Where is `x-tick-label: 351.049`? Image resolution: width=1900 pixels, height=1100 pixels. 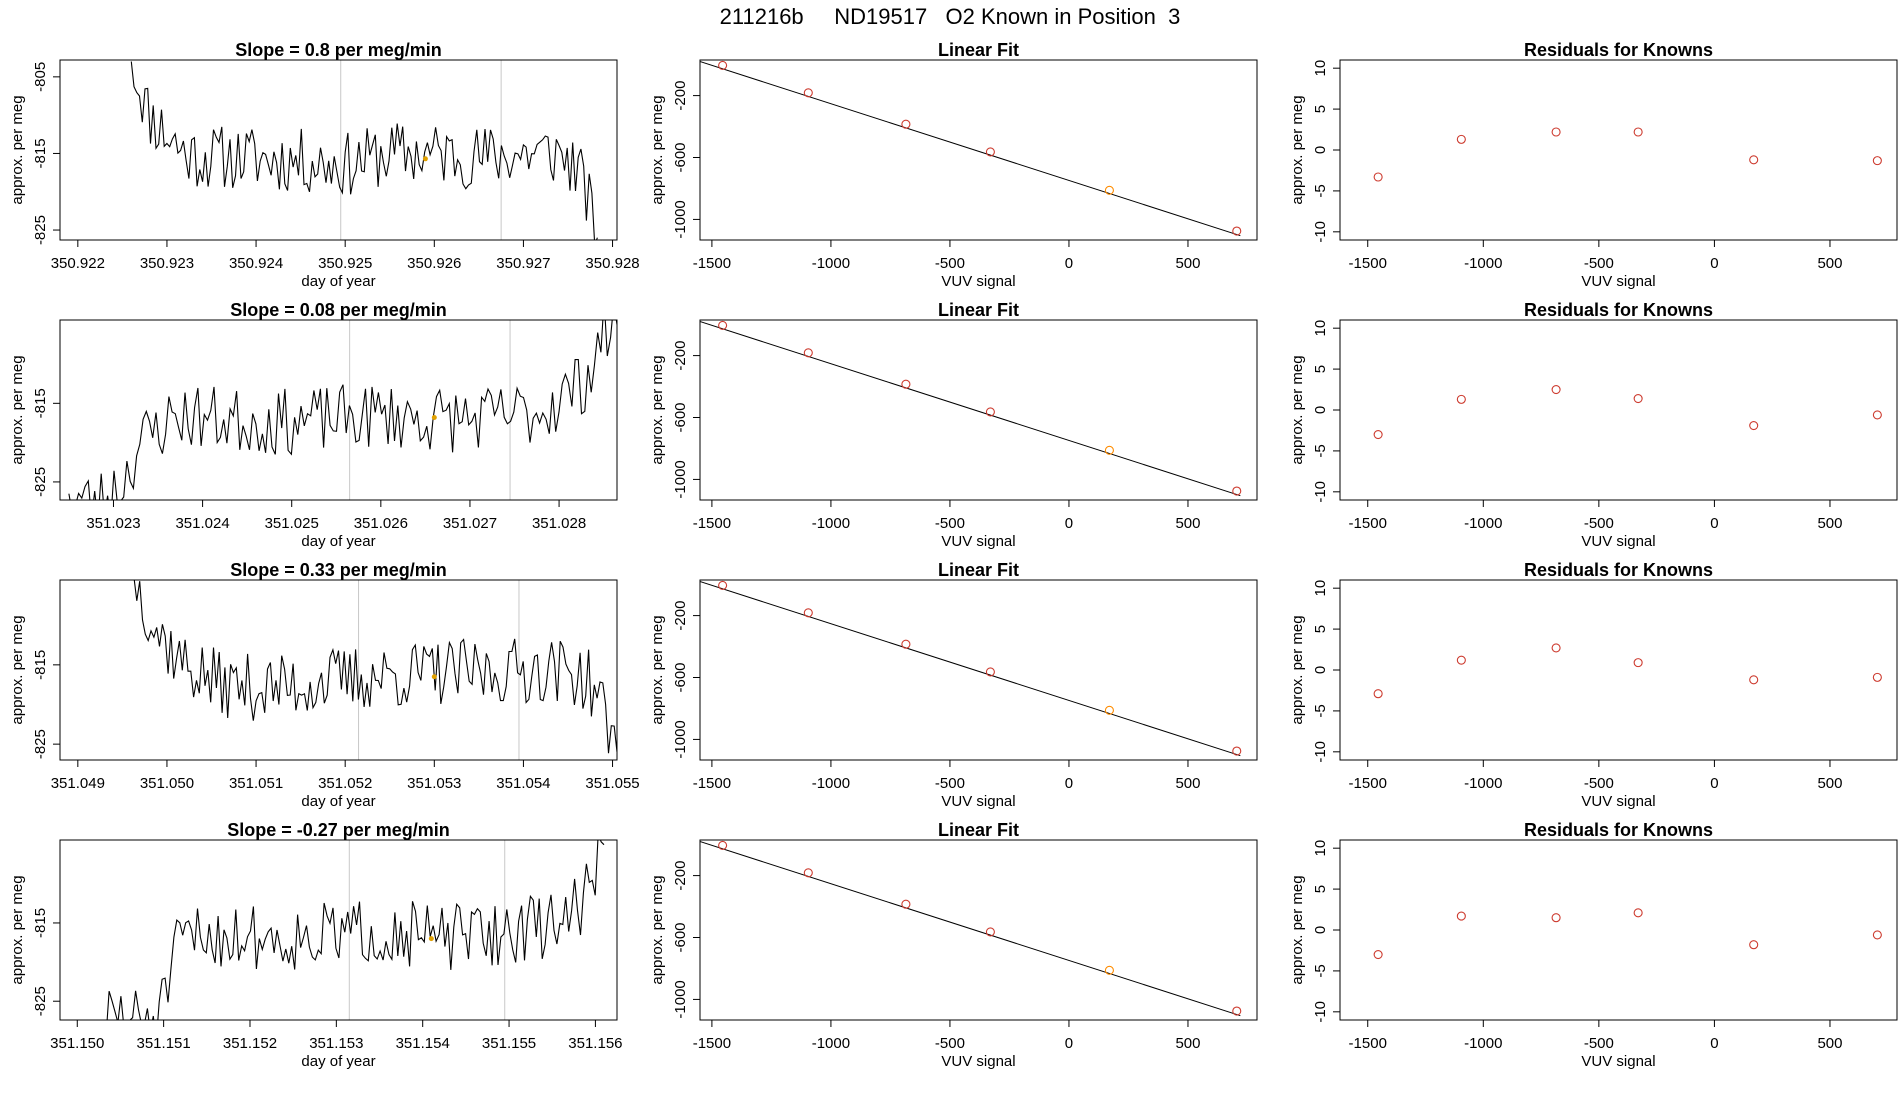
x-tick-label: 351.049 is located at coordinates (78, 783).